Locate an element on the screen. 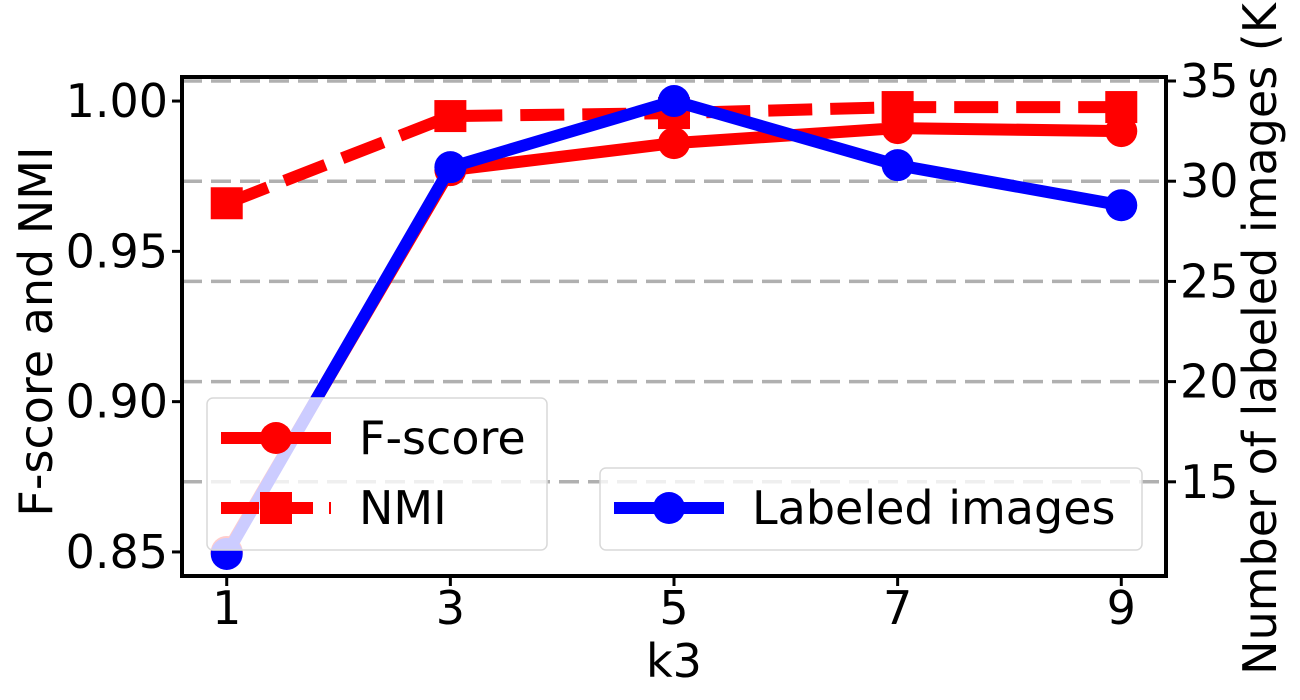 Image resolution: width=1300 pixels, height=700 pixels. legend-red-series: F-score NMI is located at coordinates (377, 474).